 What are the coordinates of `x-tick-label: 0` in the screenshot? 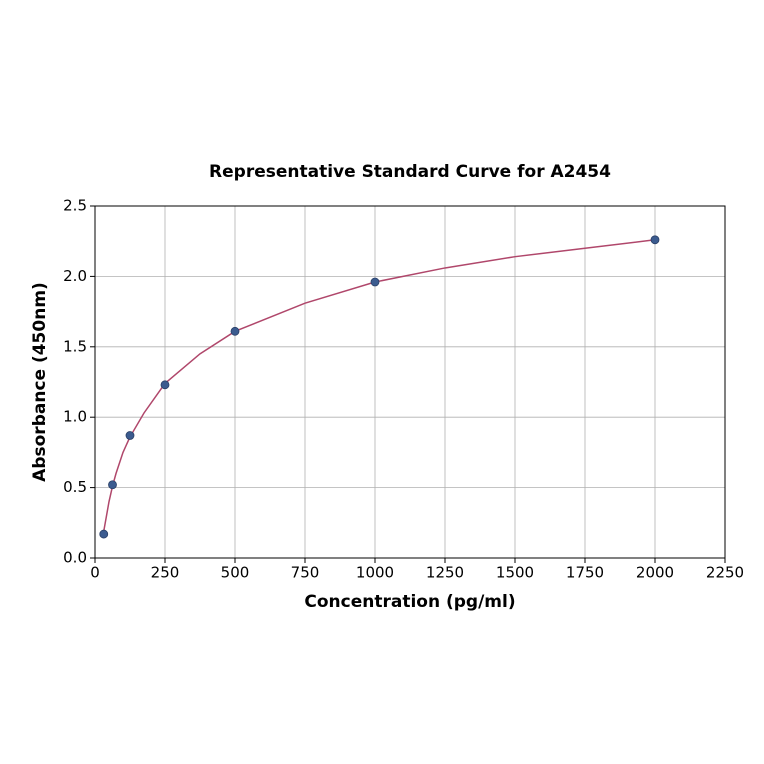 It's located at (95, 573).